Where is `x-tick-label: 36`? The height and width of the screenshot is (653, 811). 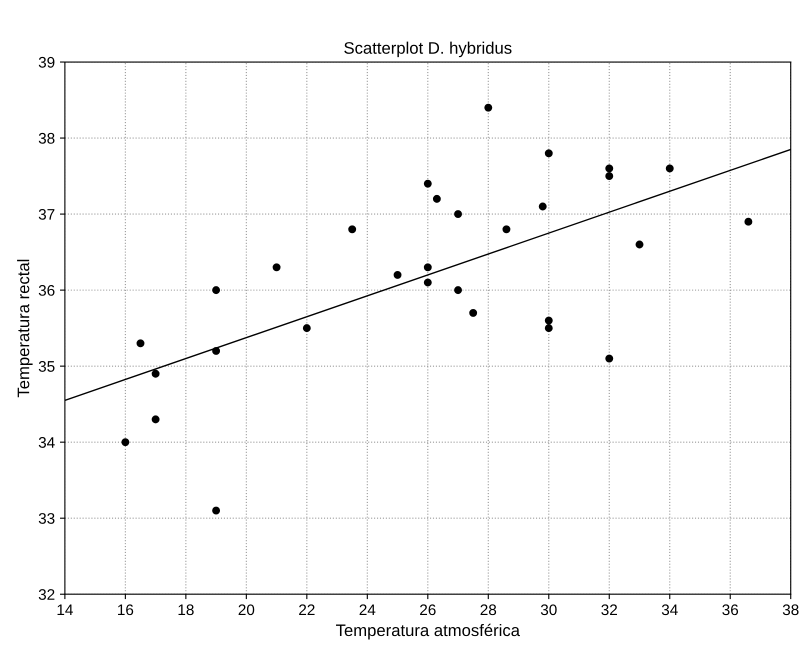
x-tick-label: 36 is located at coordinates (730, 610).